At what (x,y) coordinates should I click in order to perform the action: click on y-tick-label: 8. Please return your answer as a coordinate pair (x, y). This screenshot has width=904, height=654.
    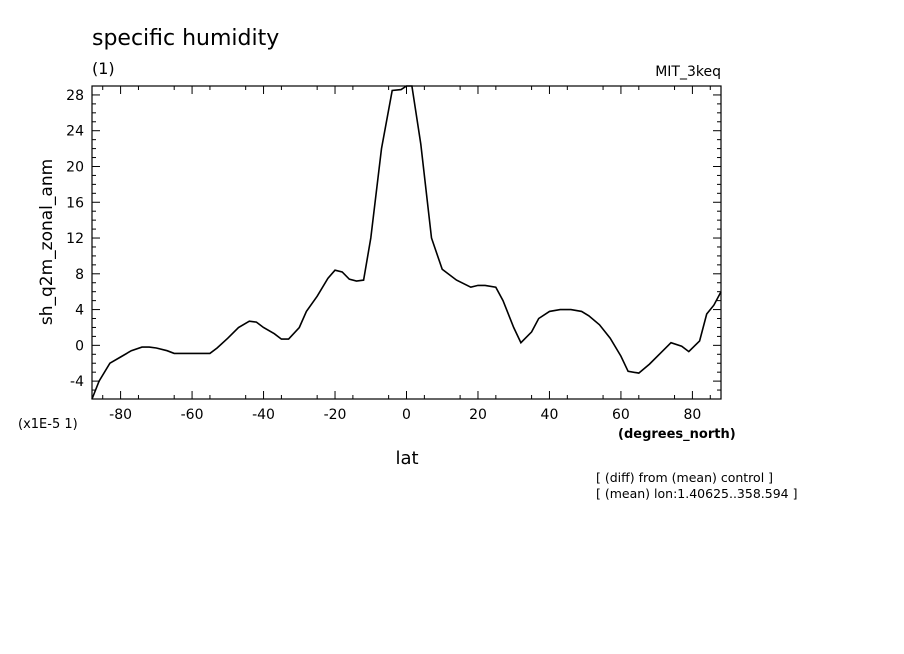
    Looking at the image, I should click on (79, 275).